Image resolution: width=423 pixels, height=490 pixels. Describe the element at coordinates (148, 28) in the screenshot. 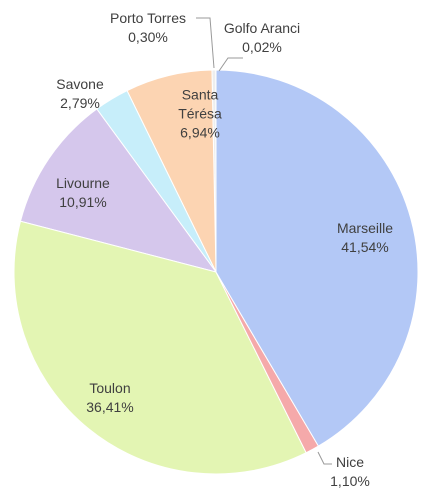

I see `slice-label: Porto Torres 0,30%` at that location.